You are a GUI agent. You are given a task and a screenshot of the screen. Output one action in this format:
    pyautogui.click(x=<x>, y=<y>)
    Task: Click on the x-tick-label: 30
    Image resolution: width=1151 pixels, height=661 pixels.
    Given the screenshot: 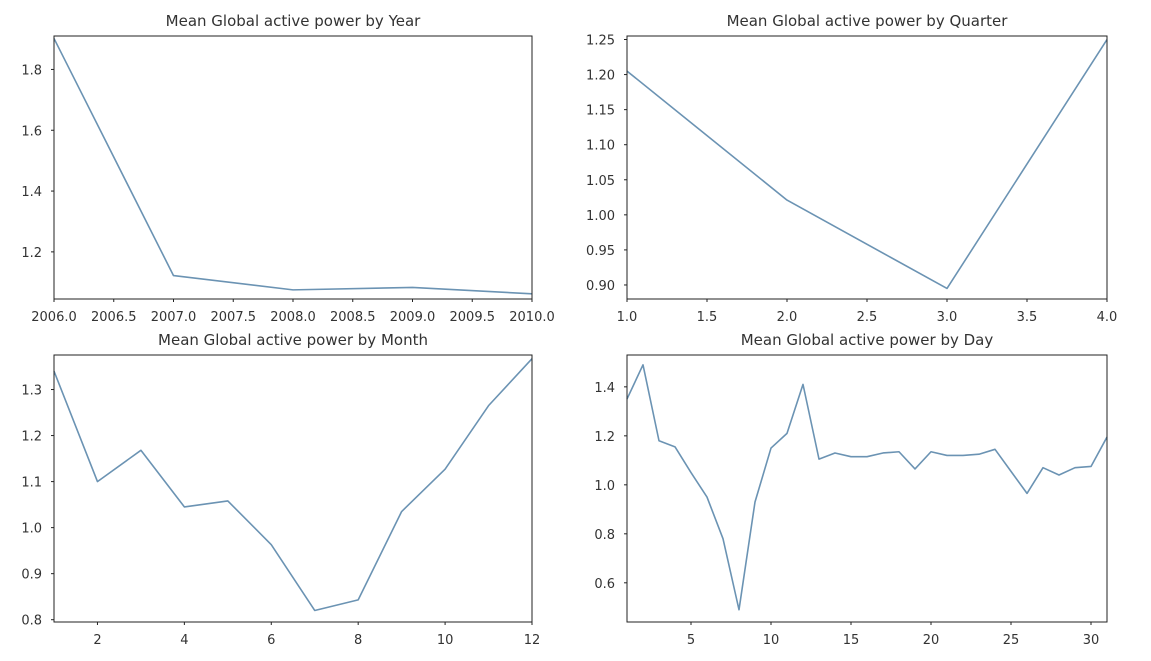 What is the action you would take?
    pyautogui.click(x=1091, y=640)
    